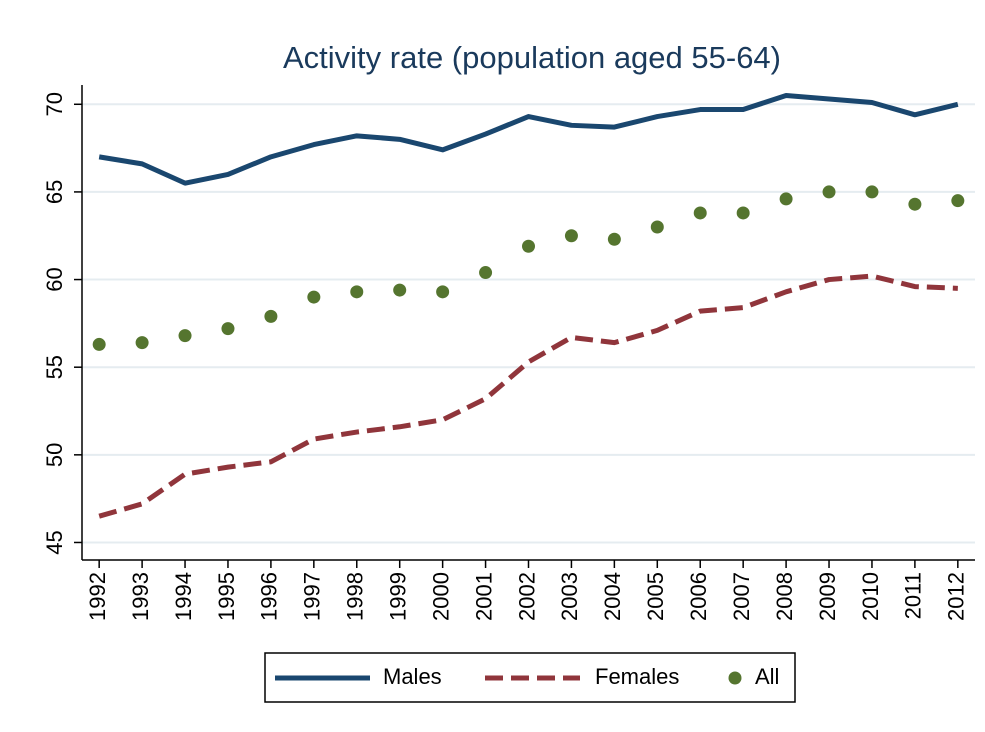 This screenshot has width=985, height=732. I want to click on x-tick-label: 2007, so click(741, 596).